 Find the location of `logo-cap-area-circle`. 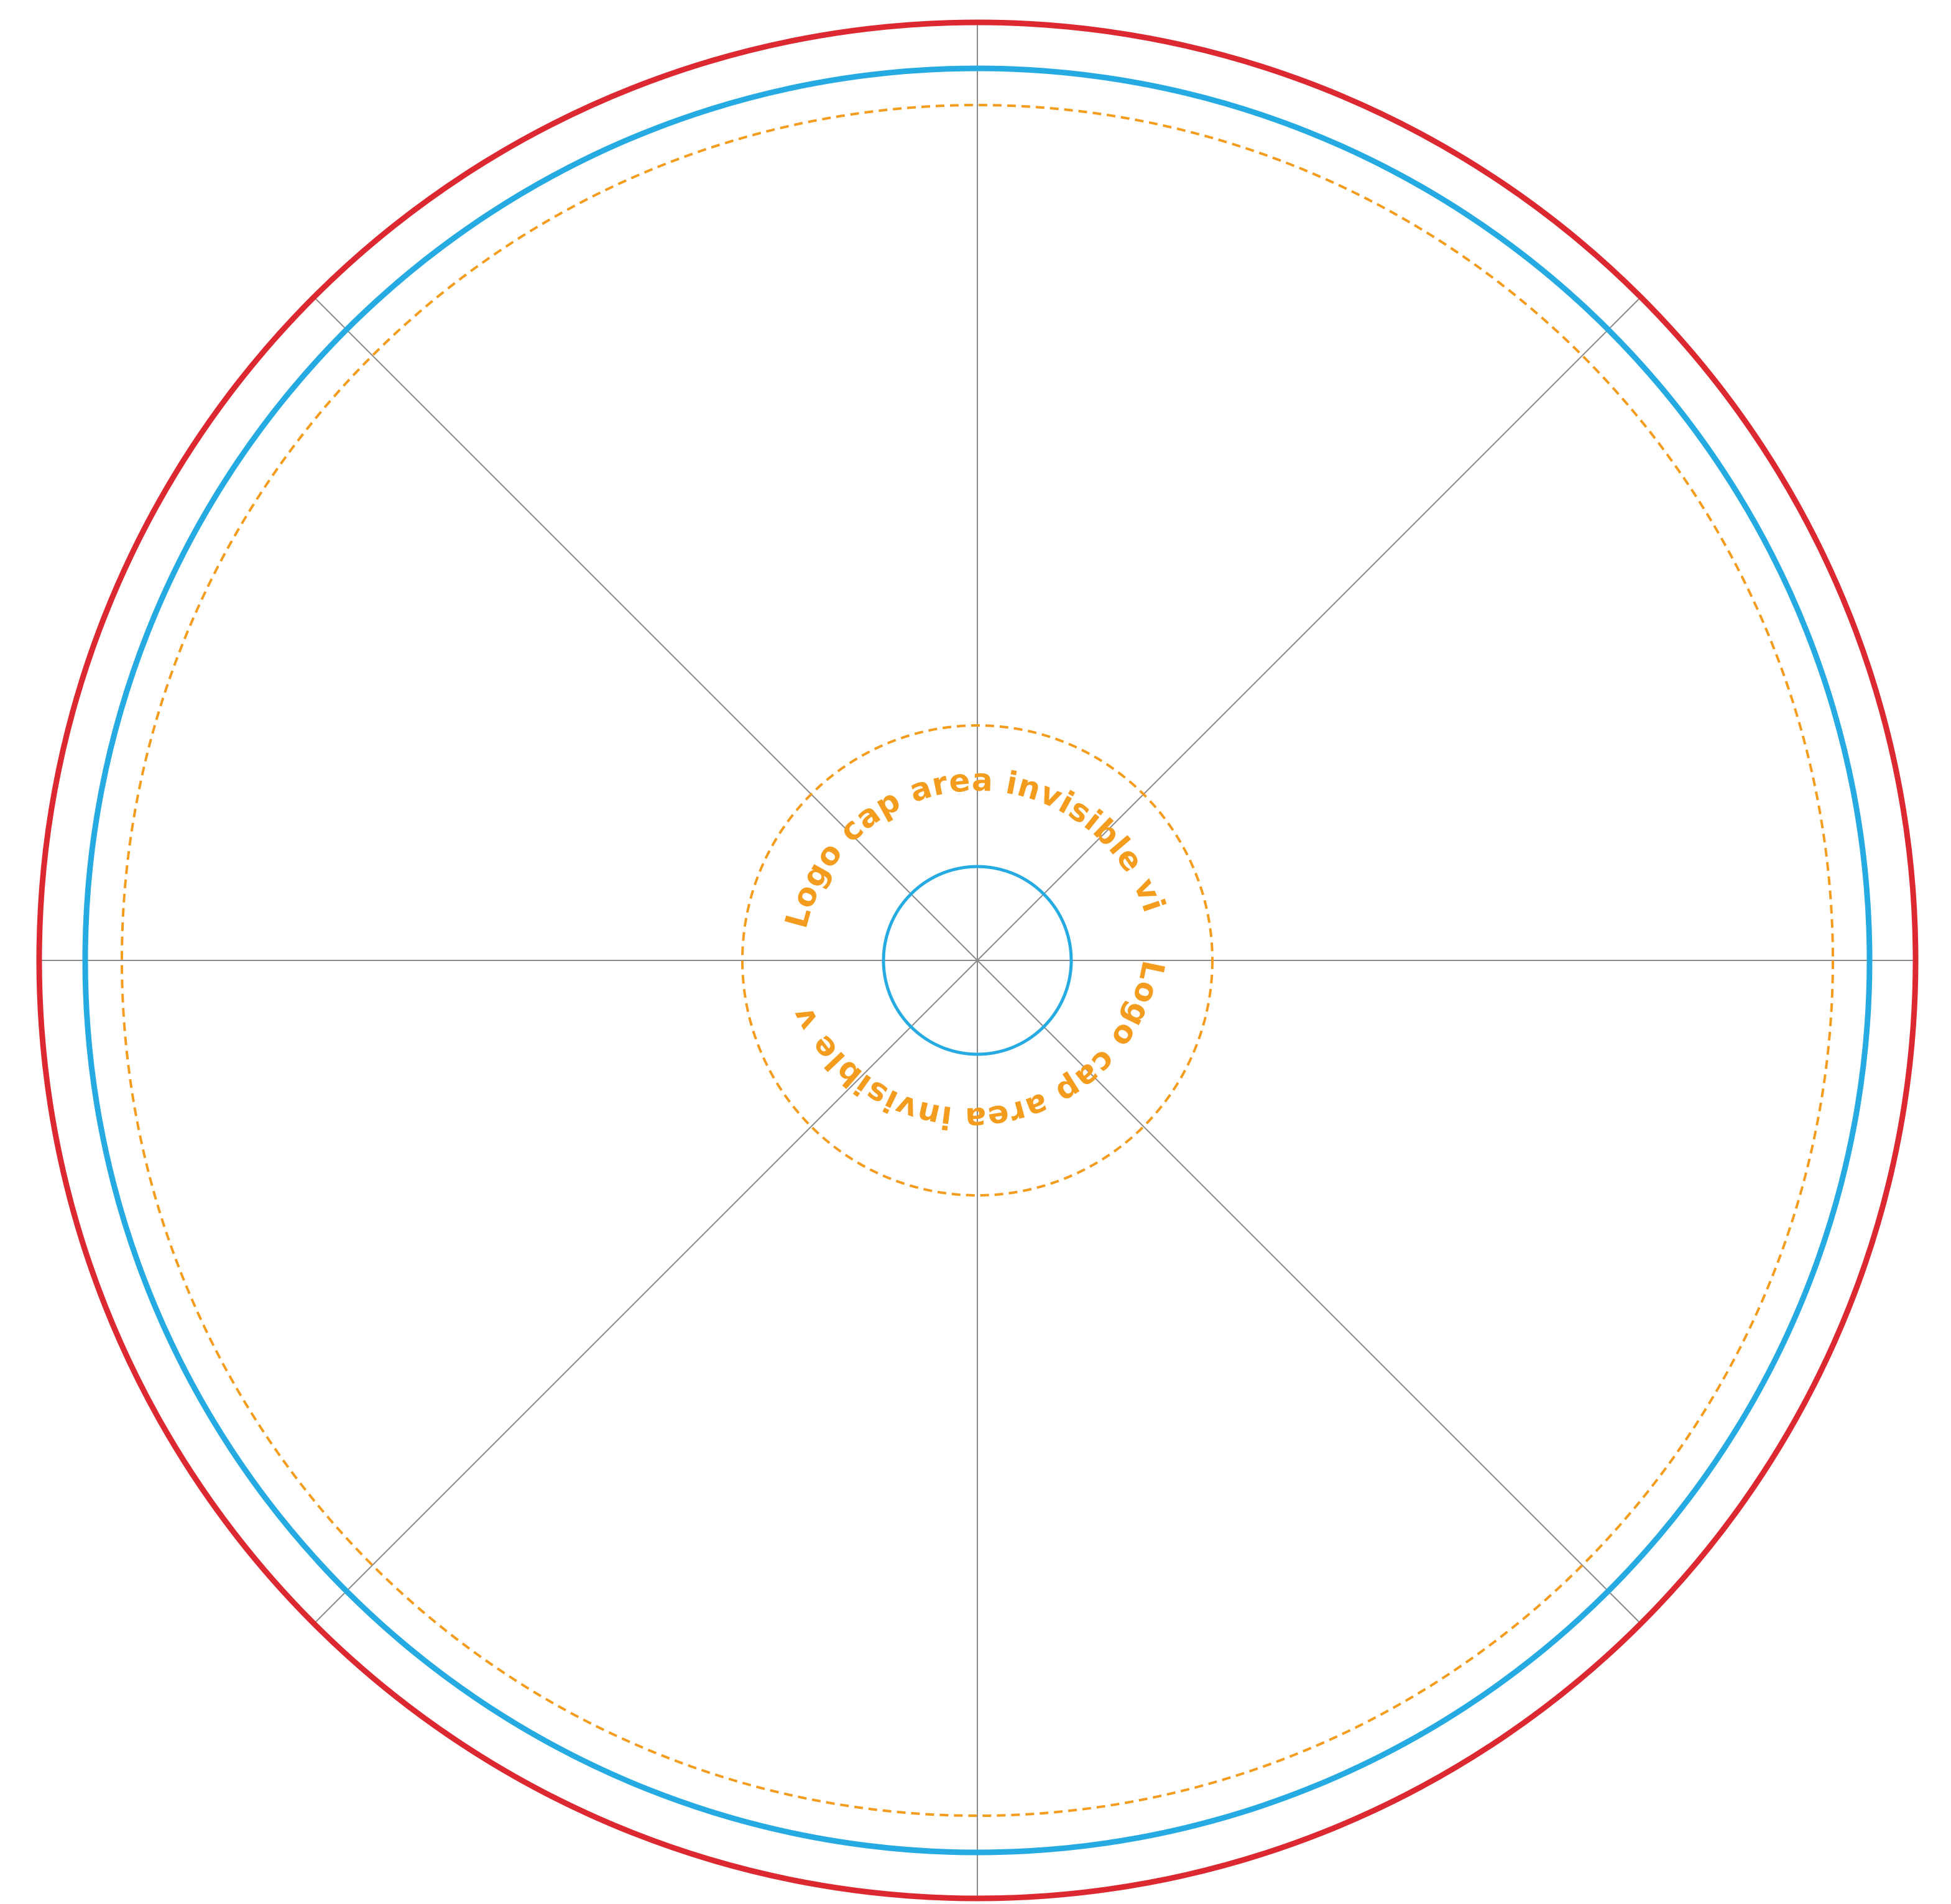

logo-cap-area-circle is located at coordinates (977, 960).